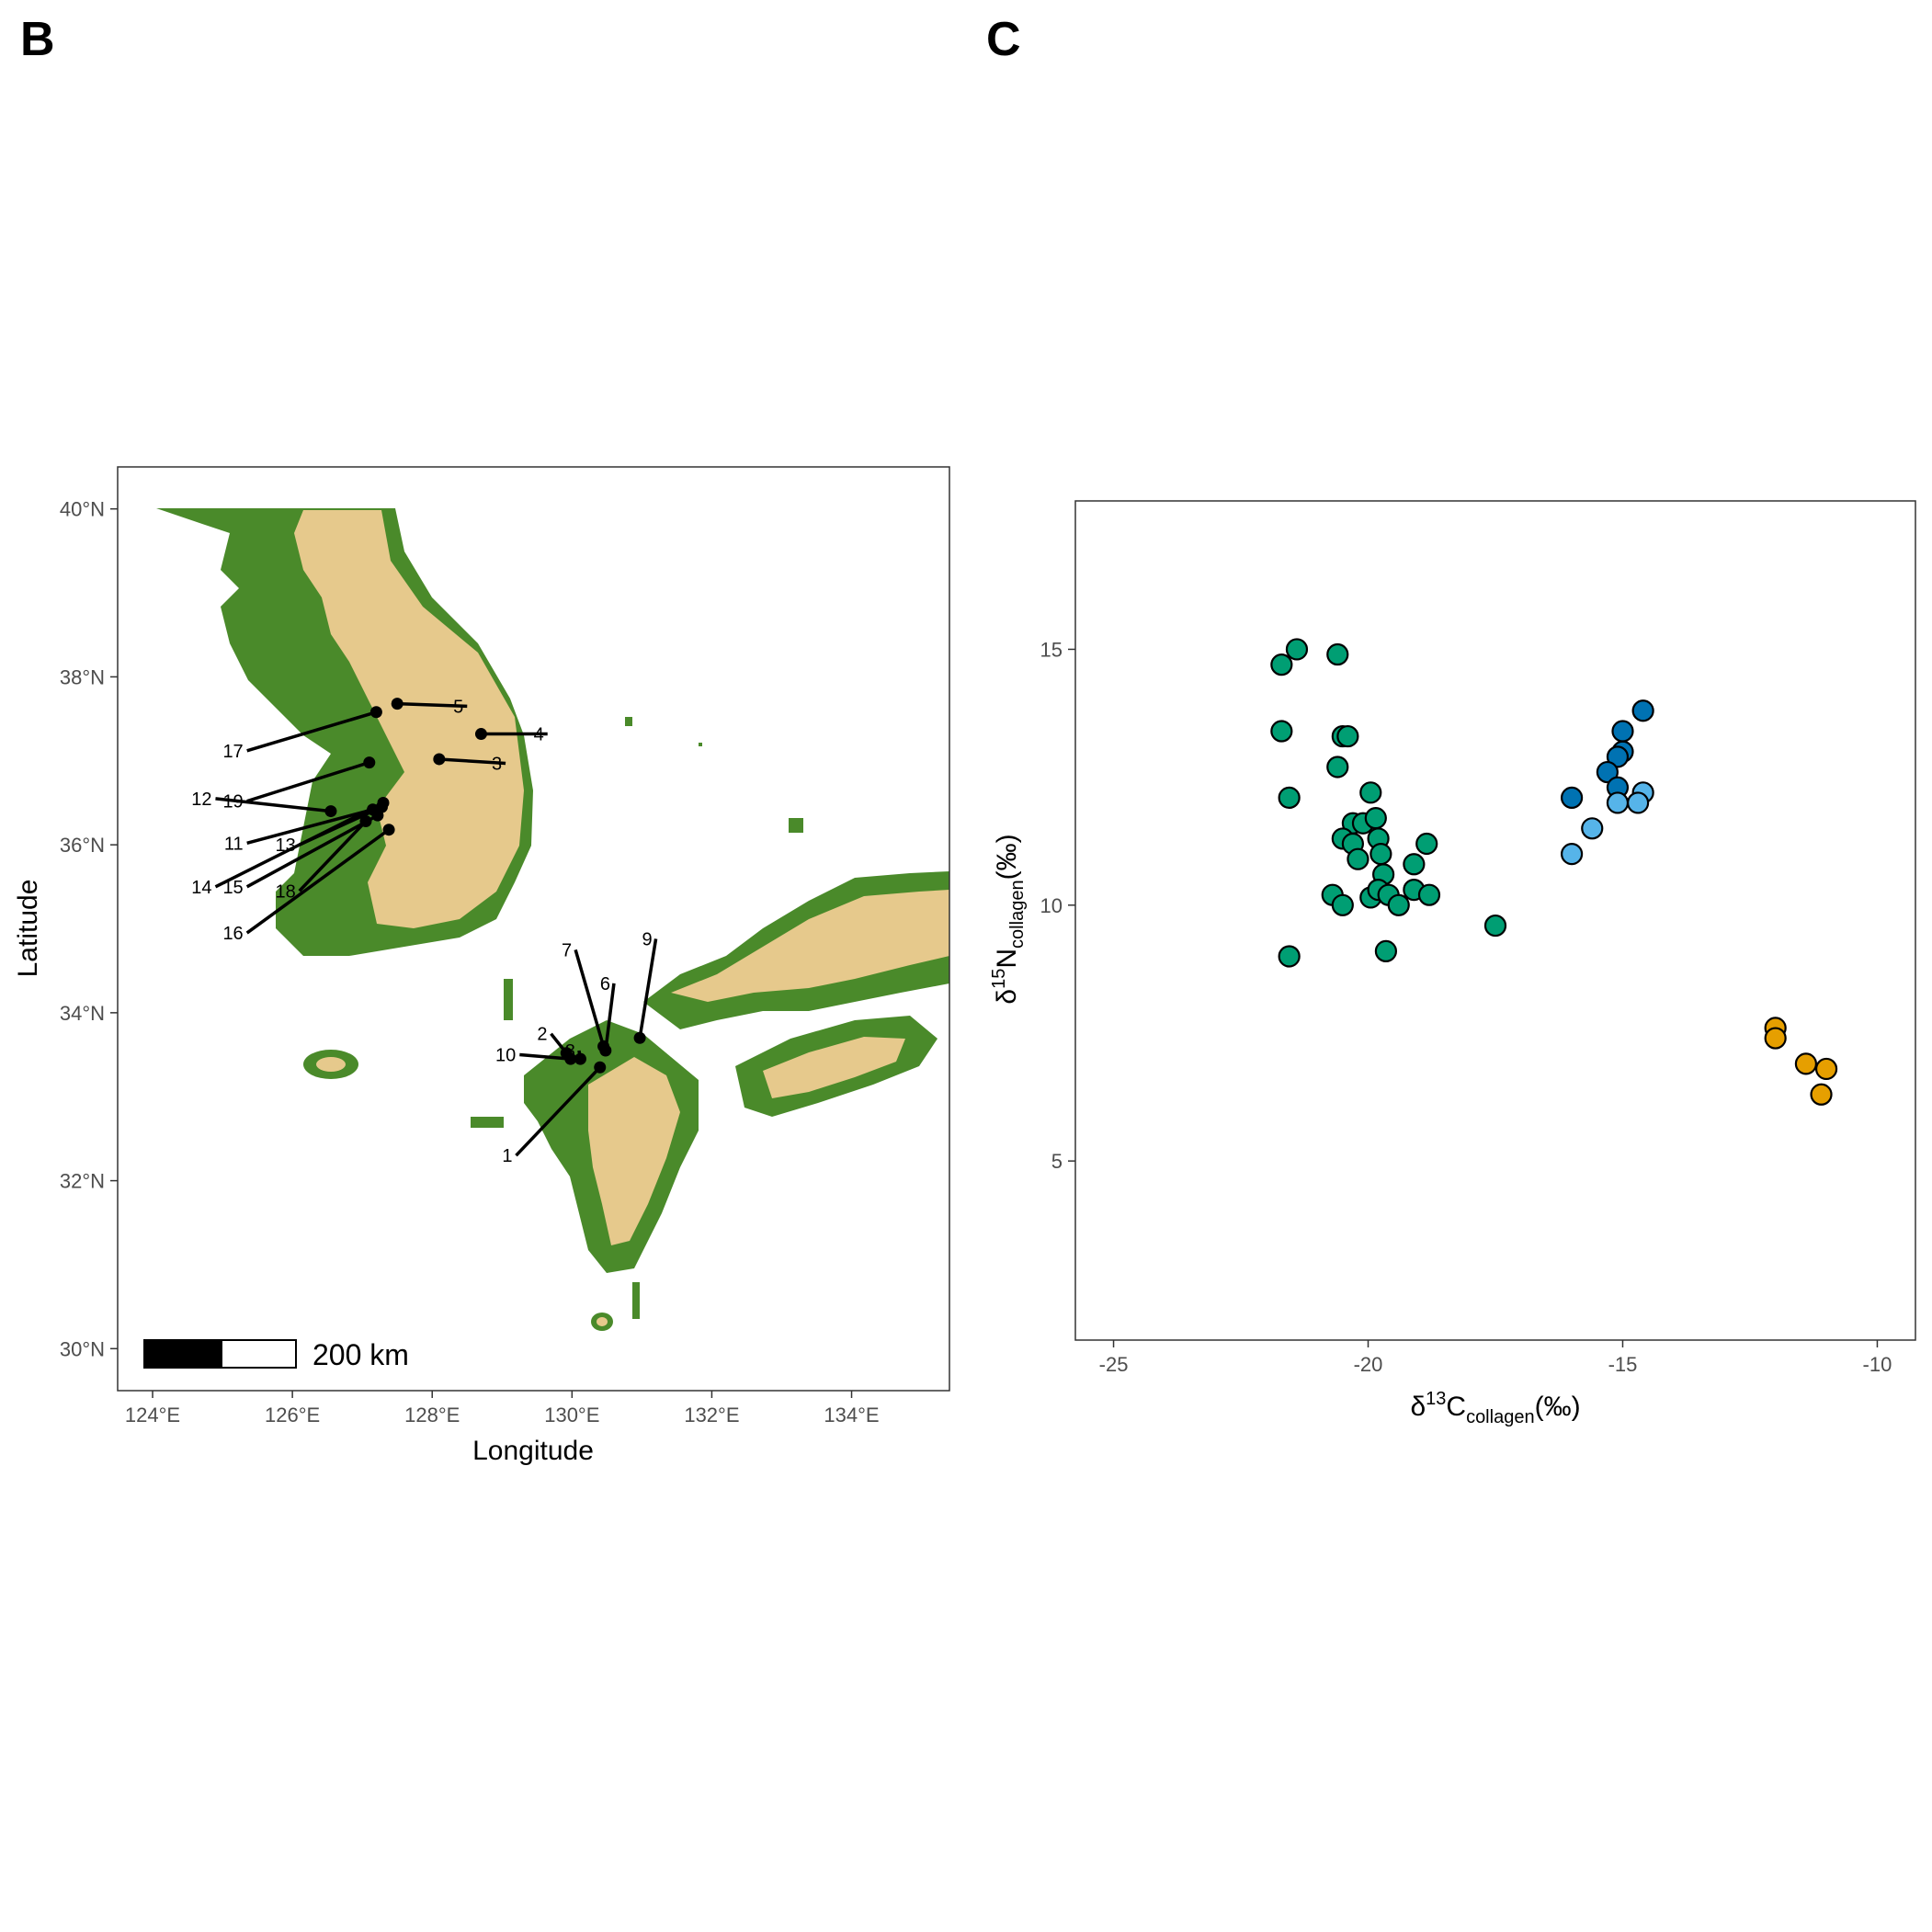 The width and height of the screenshot is (1932, 1932). What do you see at coordinates (572, 1415) in the screenshot?
I see `map-x-tick-label: 130°E` at bounding box center [572, 1415].